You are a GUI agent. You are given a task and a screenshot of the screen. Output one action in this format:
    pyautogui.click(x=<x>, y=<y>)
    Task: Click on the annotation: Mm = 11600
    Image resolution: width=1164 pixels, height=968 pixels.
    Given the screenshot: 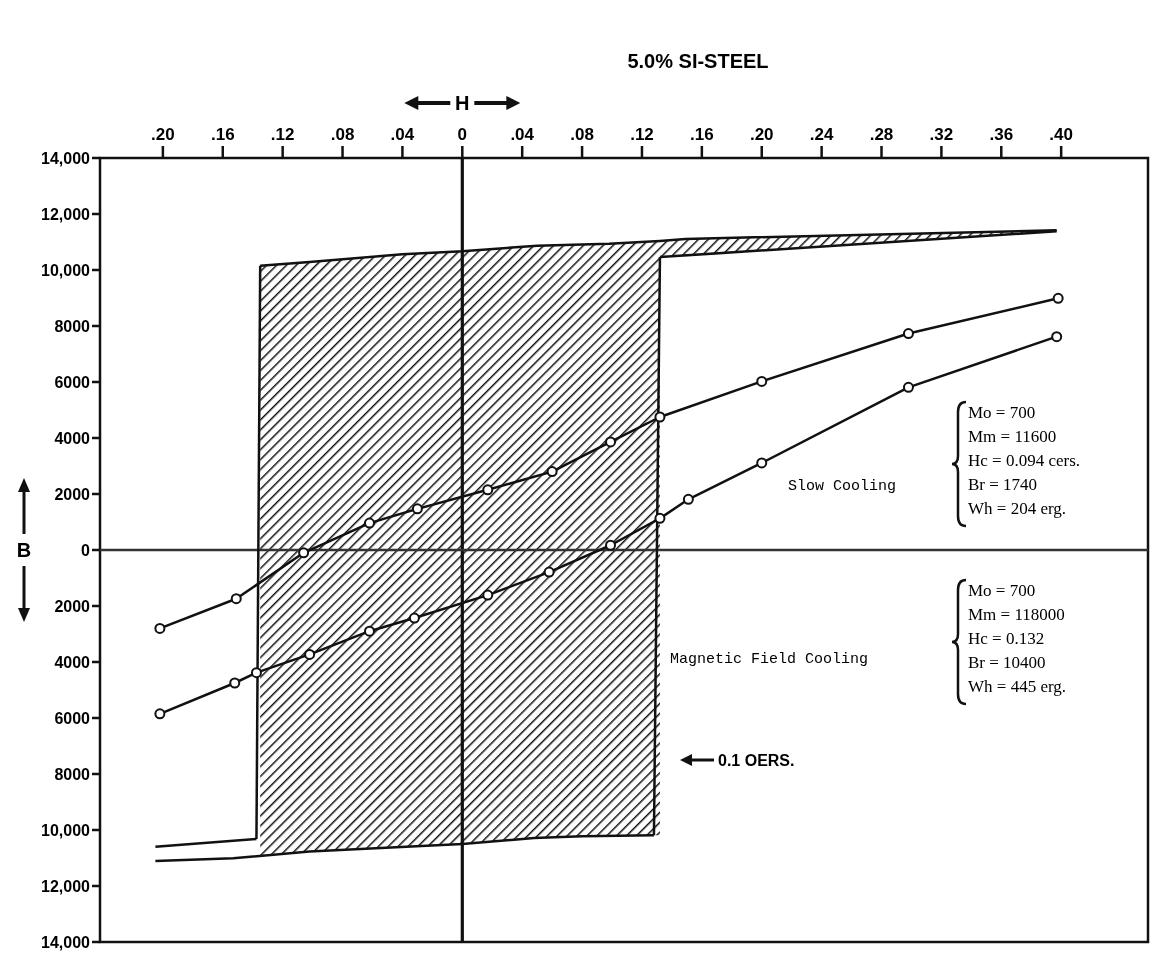 What is the action you would take?
    pyautogui.click(x=1012, y=436)
    